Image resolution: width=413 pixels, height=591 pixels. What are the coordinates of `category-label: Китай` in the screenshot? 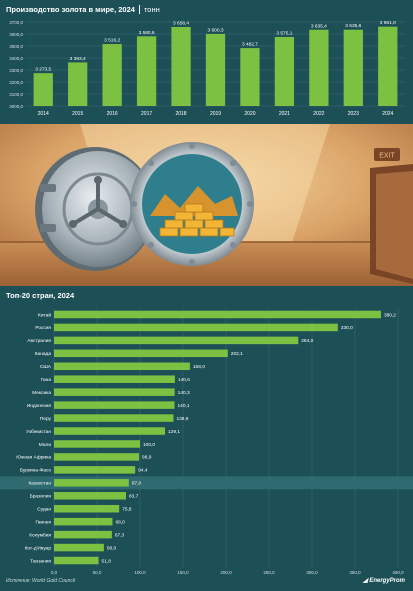 It's located at (44, 314).